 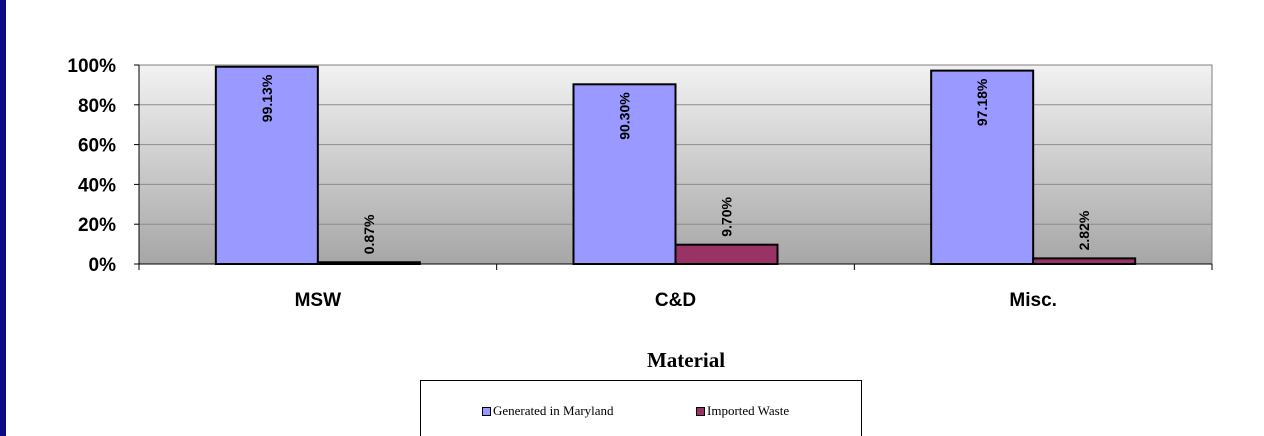 I want to click on legend-label-generated: Generated in Maryland, so click(x=553, y=411).